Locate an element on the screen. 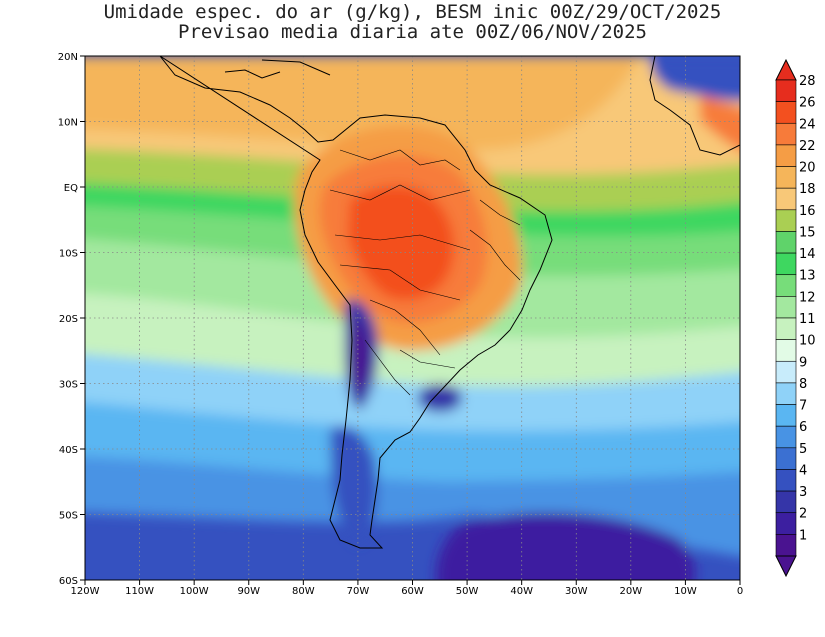  lat-tick-label: 10S is located at coordinates (68, 254).